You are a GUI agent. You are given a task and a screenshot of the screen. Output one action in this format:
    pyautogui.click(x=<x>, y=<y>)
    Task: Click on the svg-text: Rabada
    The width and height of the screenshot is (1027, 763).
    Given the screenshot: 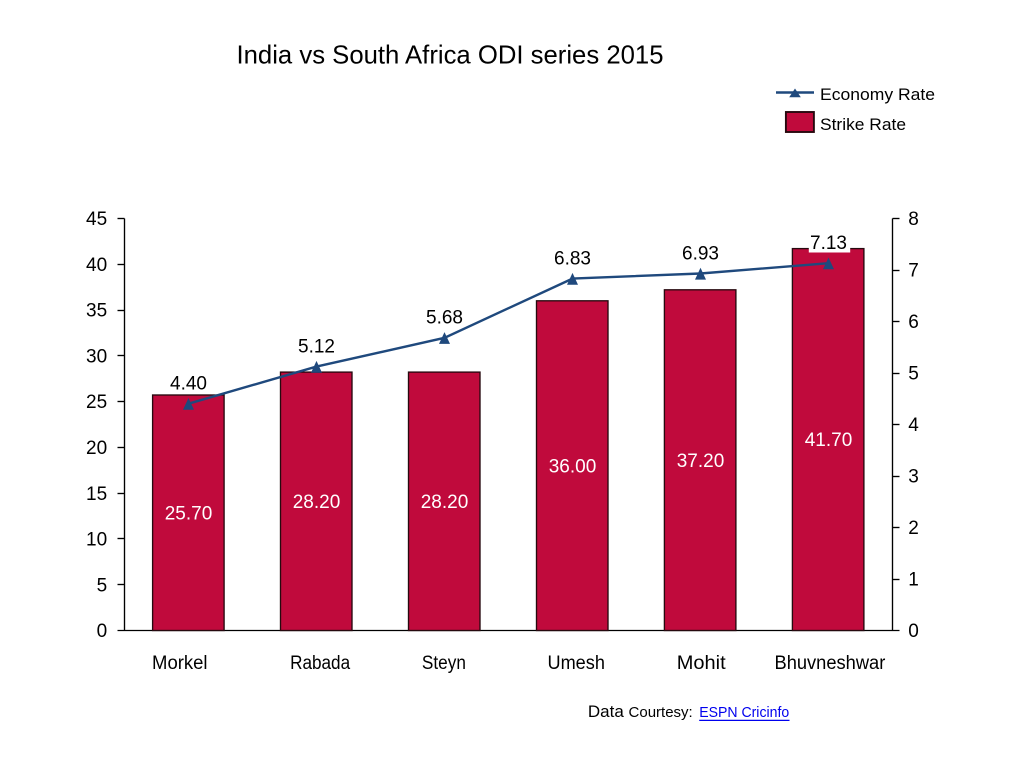 What is the action you would take?
    pyautogui.click(x=320, y=663)
    